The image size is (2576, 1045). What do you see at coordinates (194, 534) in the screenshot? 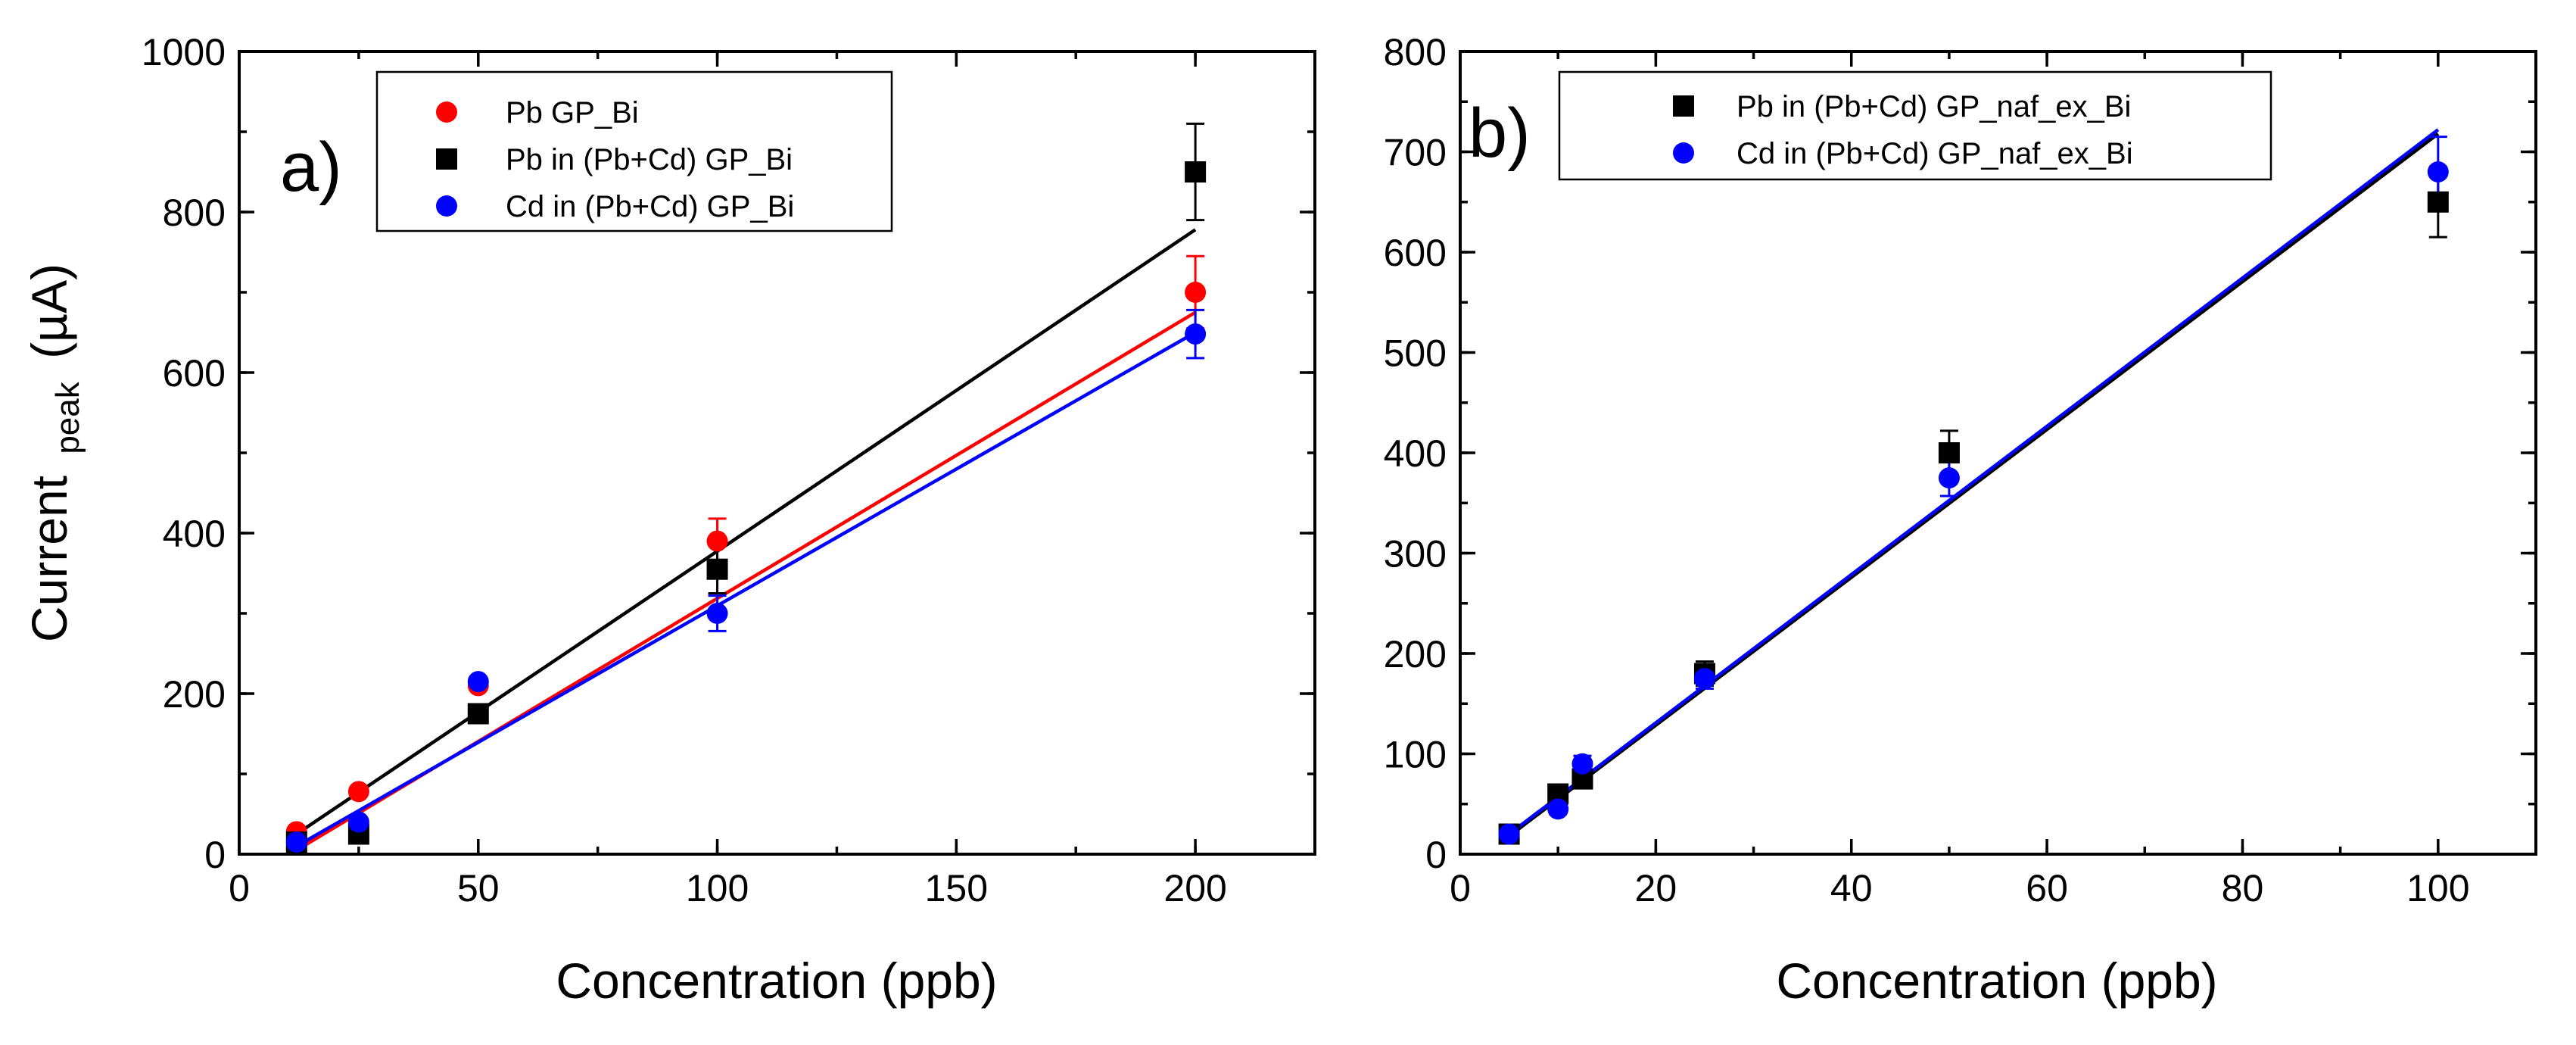
I see `panel-a-y-tick-label: 400` at bounding box center [194, 534].